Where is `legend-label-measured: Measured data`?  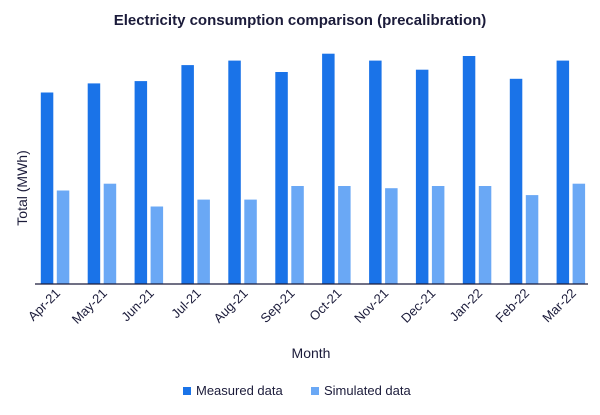
legend-label-measured: Measured data is located at coordinates (239, 390).